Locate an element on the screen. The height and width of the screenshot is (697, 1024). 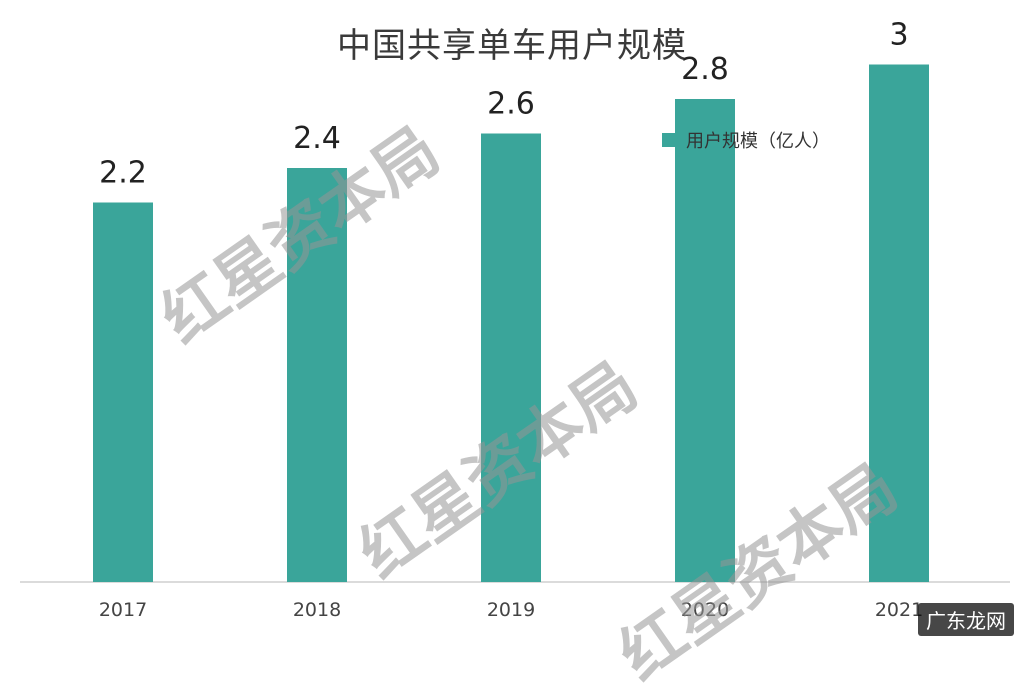
legend-swatch is located at coordinates (669, 140).